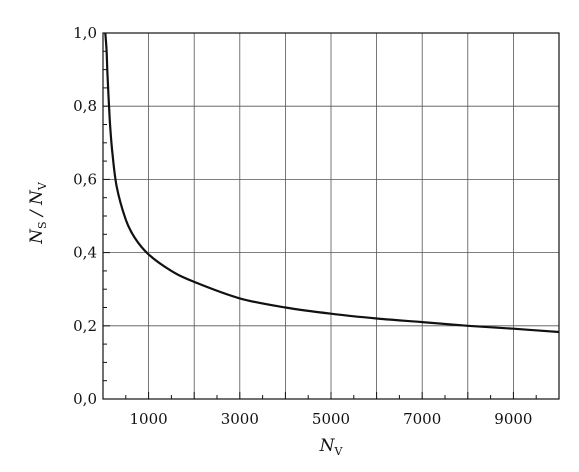 The width and height of the screenshot is (579, 472). Describe the element at coordinates (85, 106) in the screenshot. I see `y-tick-label: 0,8` at that location.